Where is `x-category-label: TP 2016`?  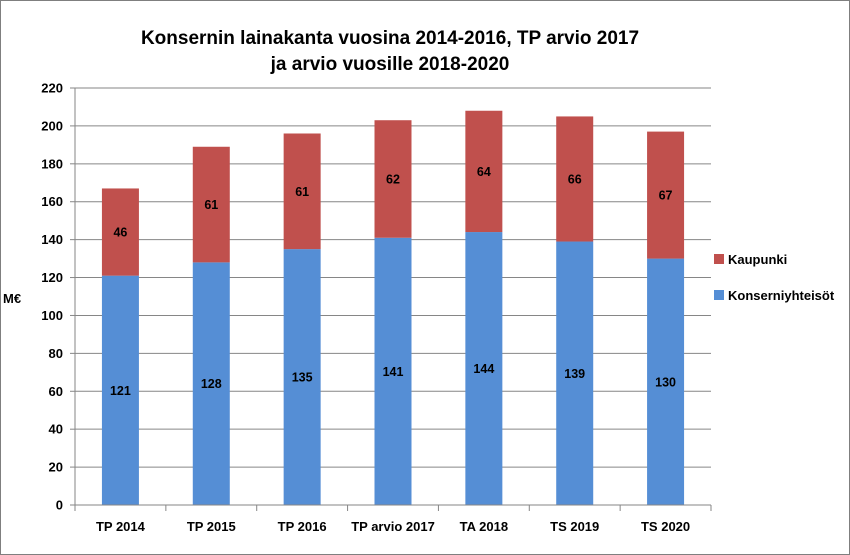
x-category-label: TP 2016 is located at coordinates (302, 526).